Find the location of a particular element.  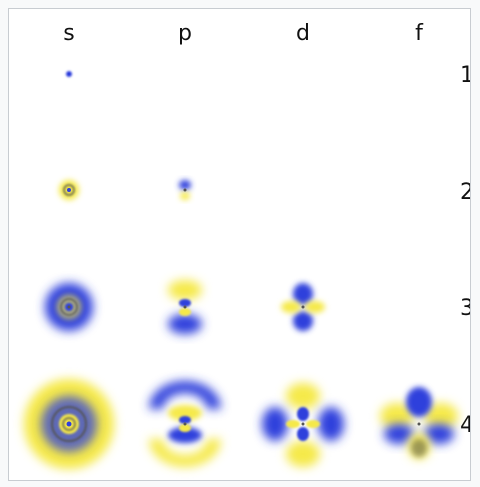

column-label-s: s is located at coordinates (68, 33).